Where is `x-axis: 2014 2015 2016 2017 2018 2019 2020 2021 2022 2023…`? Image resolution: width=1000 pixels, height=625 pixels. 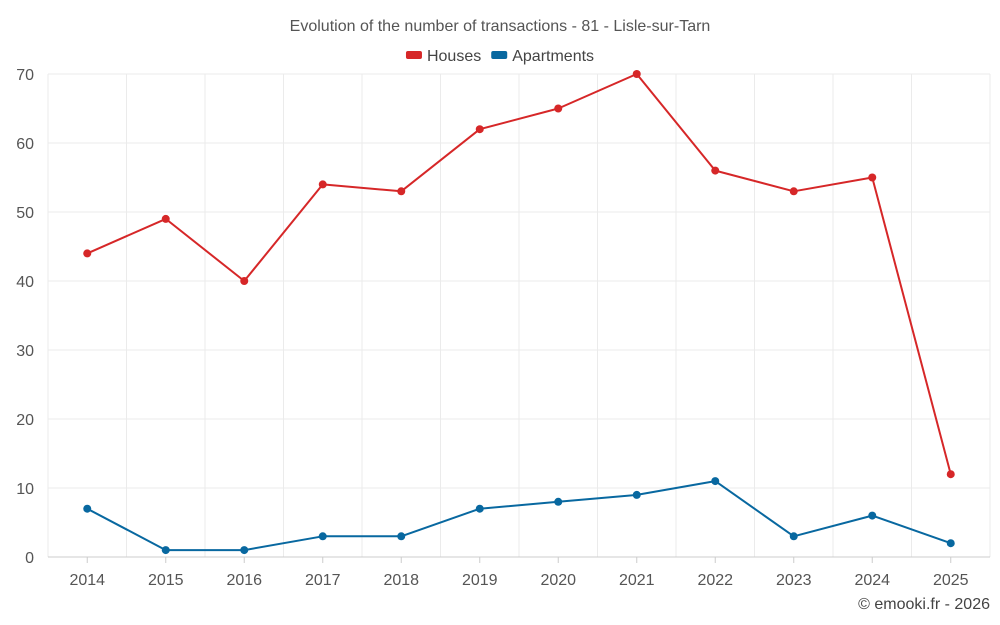
x-axis: 2014 2015 2016 2017 2018 2019 2020 2021 2022 2023… is located at coordinates (519, 572).